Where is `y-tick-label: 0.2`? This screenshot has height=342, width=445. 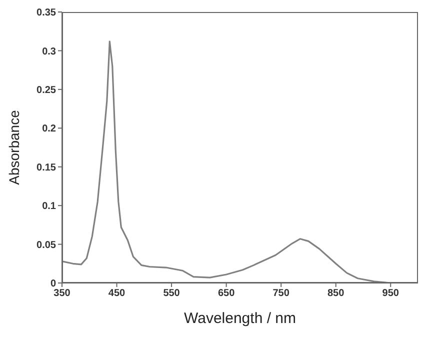
y-tick-label: 0.2 is located at coordinates (49, 129).